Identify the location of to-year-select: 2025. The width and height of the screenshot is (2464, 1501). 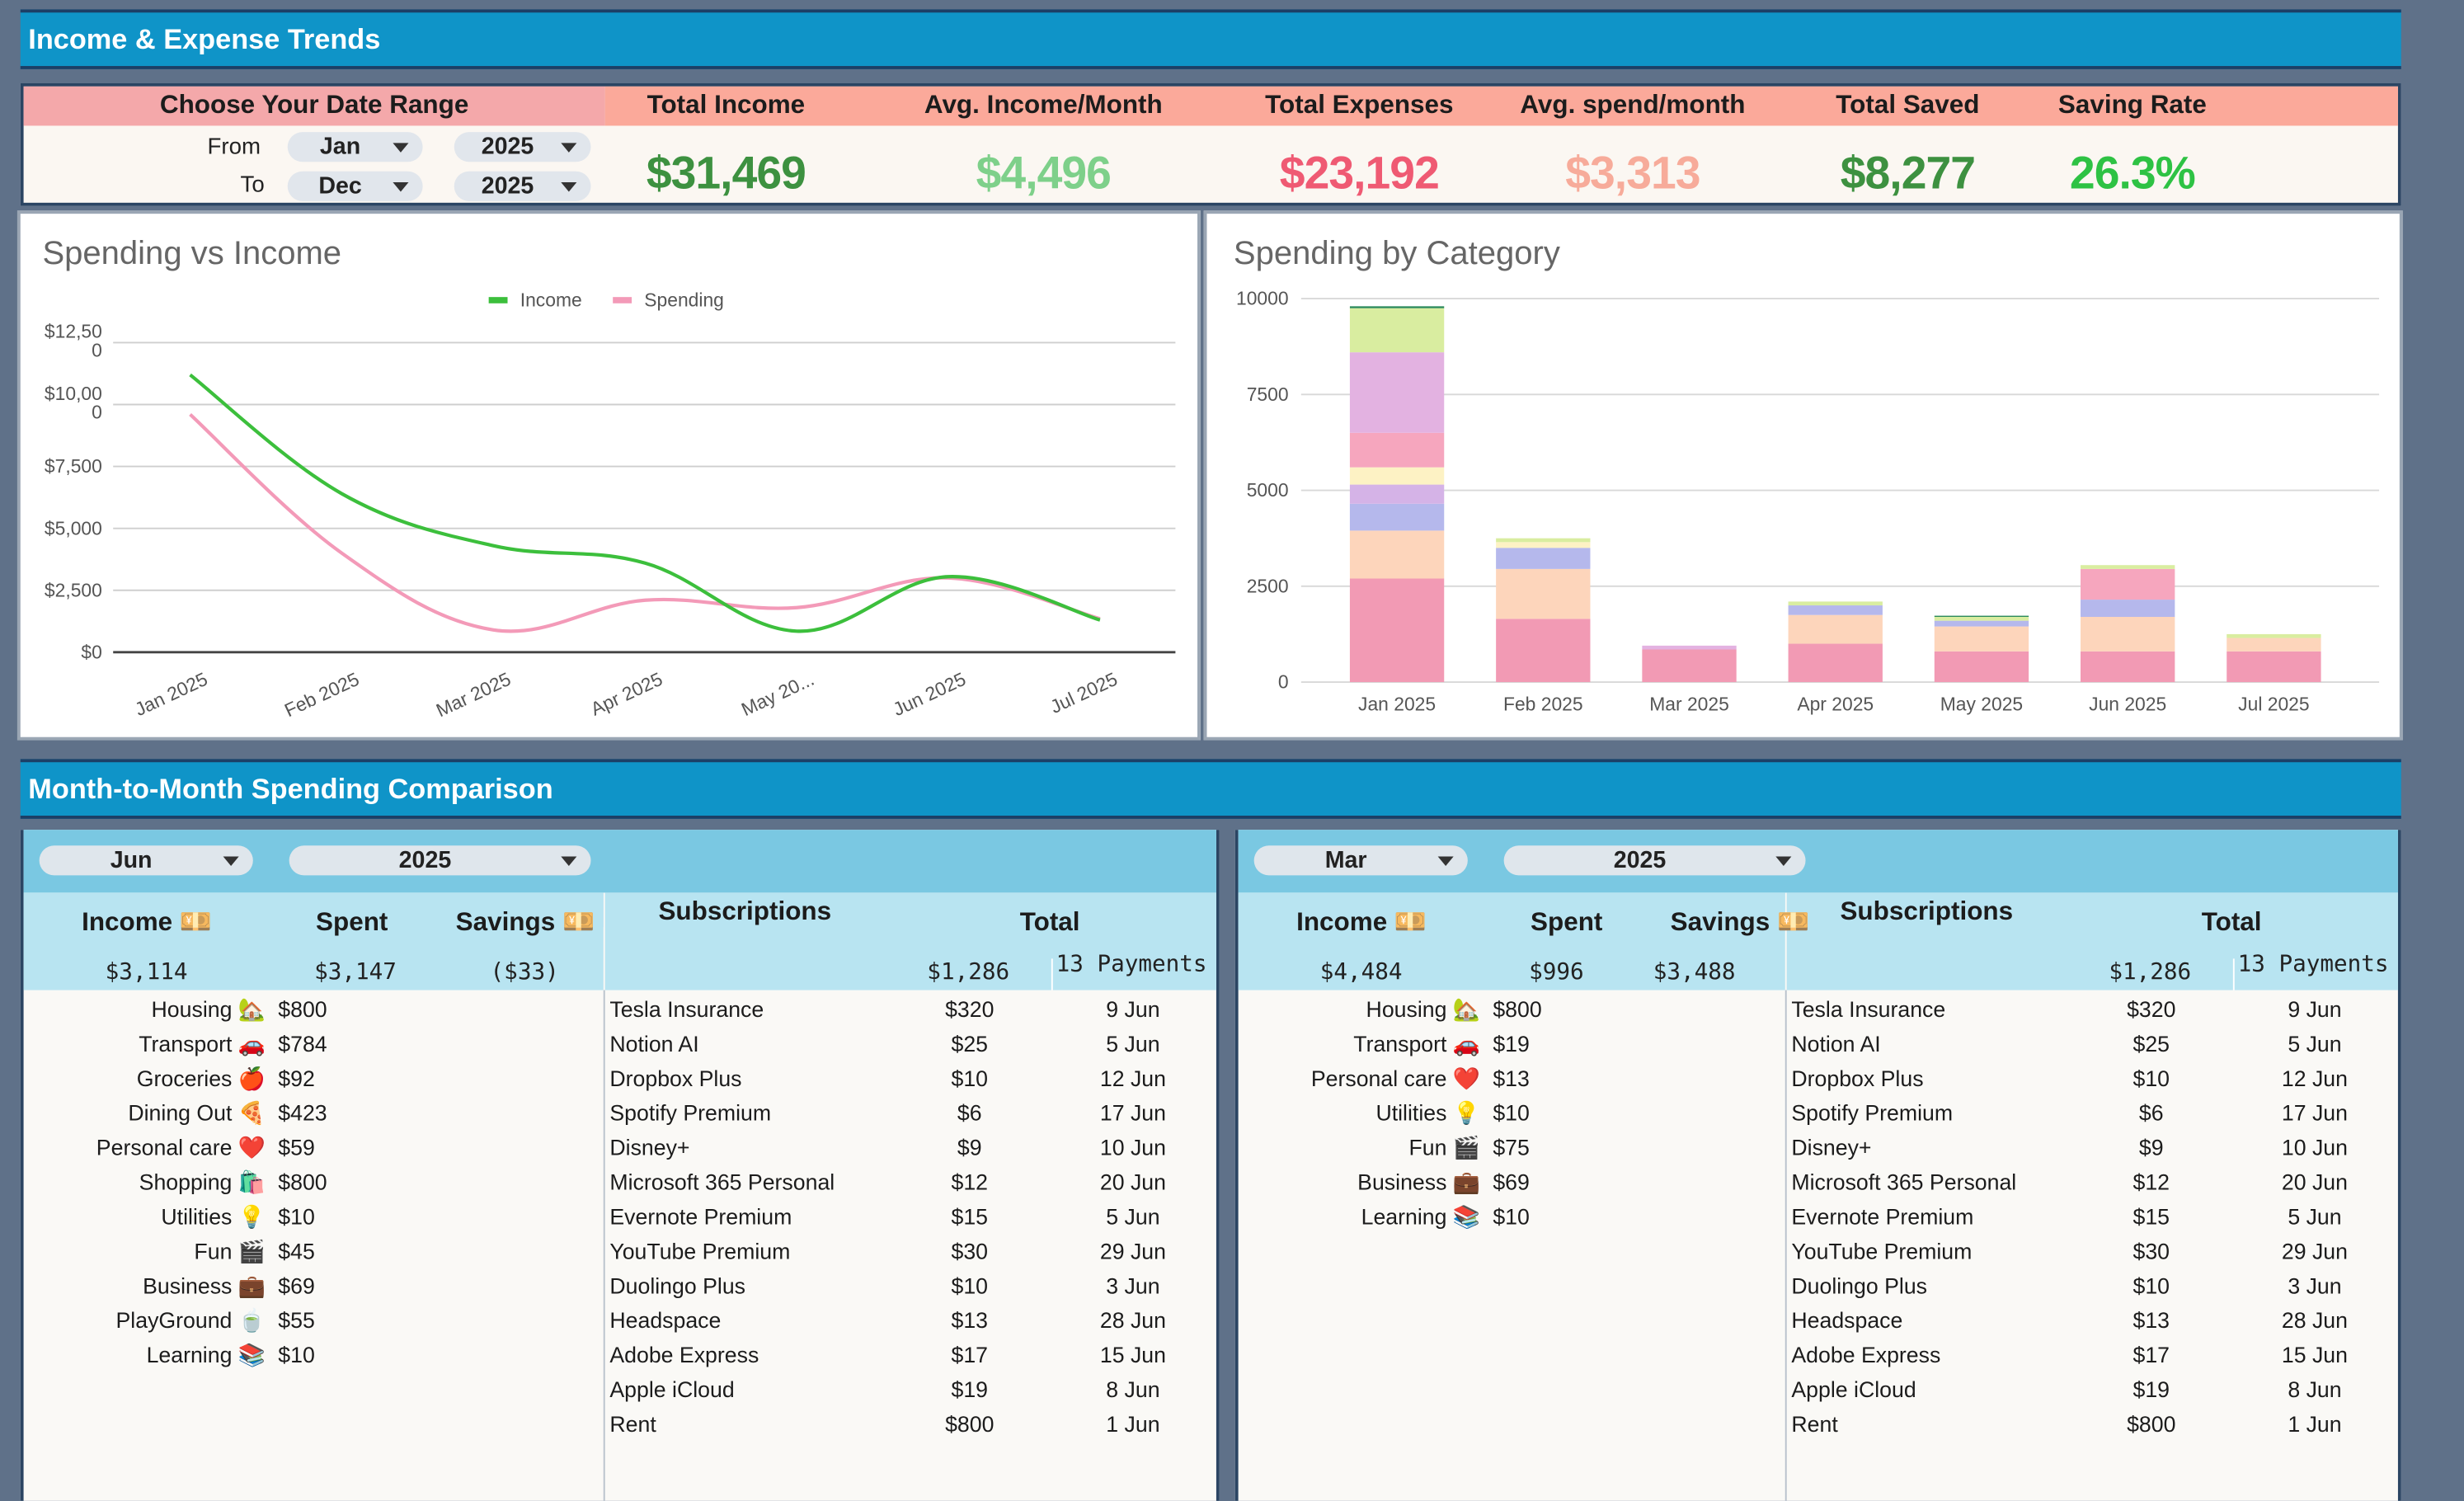
(522, 186).